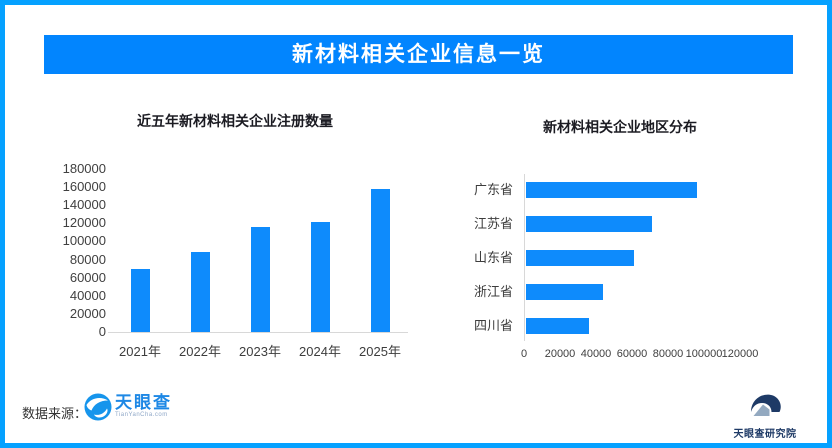  I want to click on research-institute-logo: 天眼查研究院, so click(765, 415).